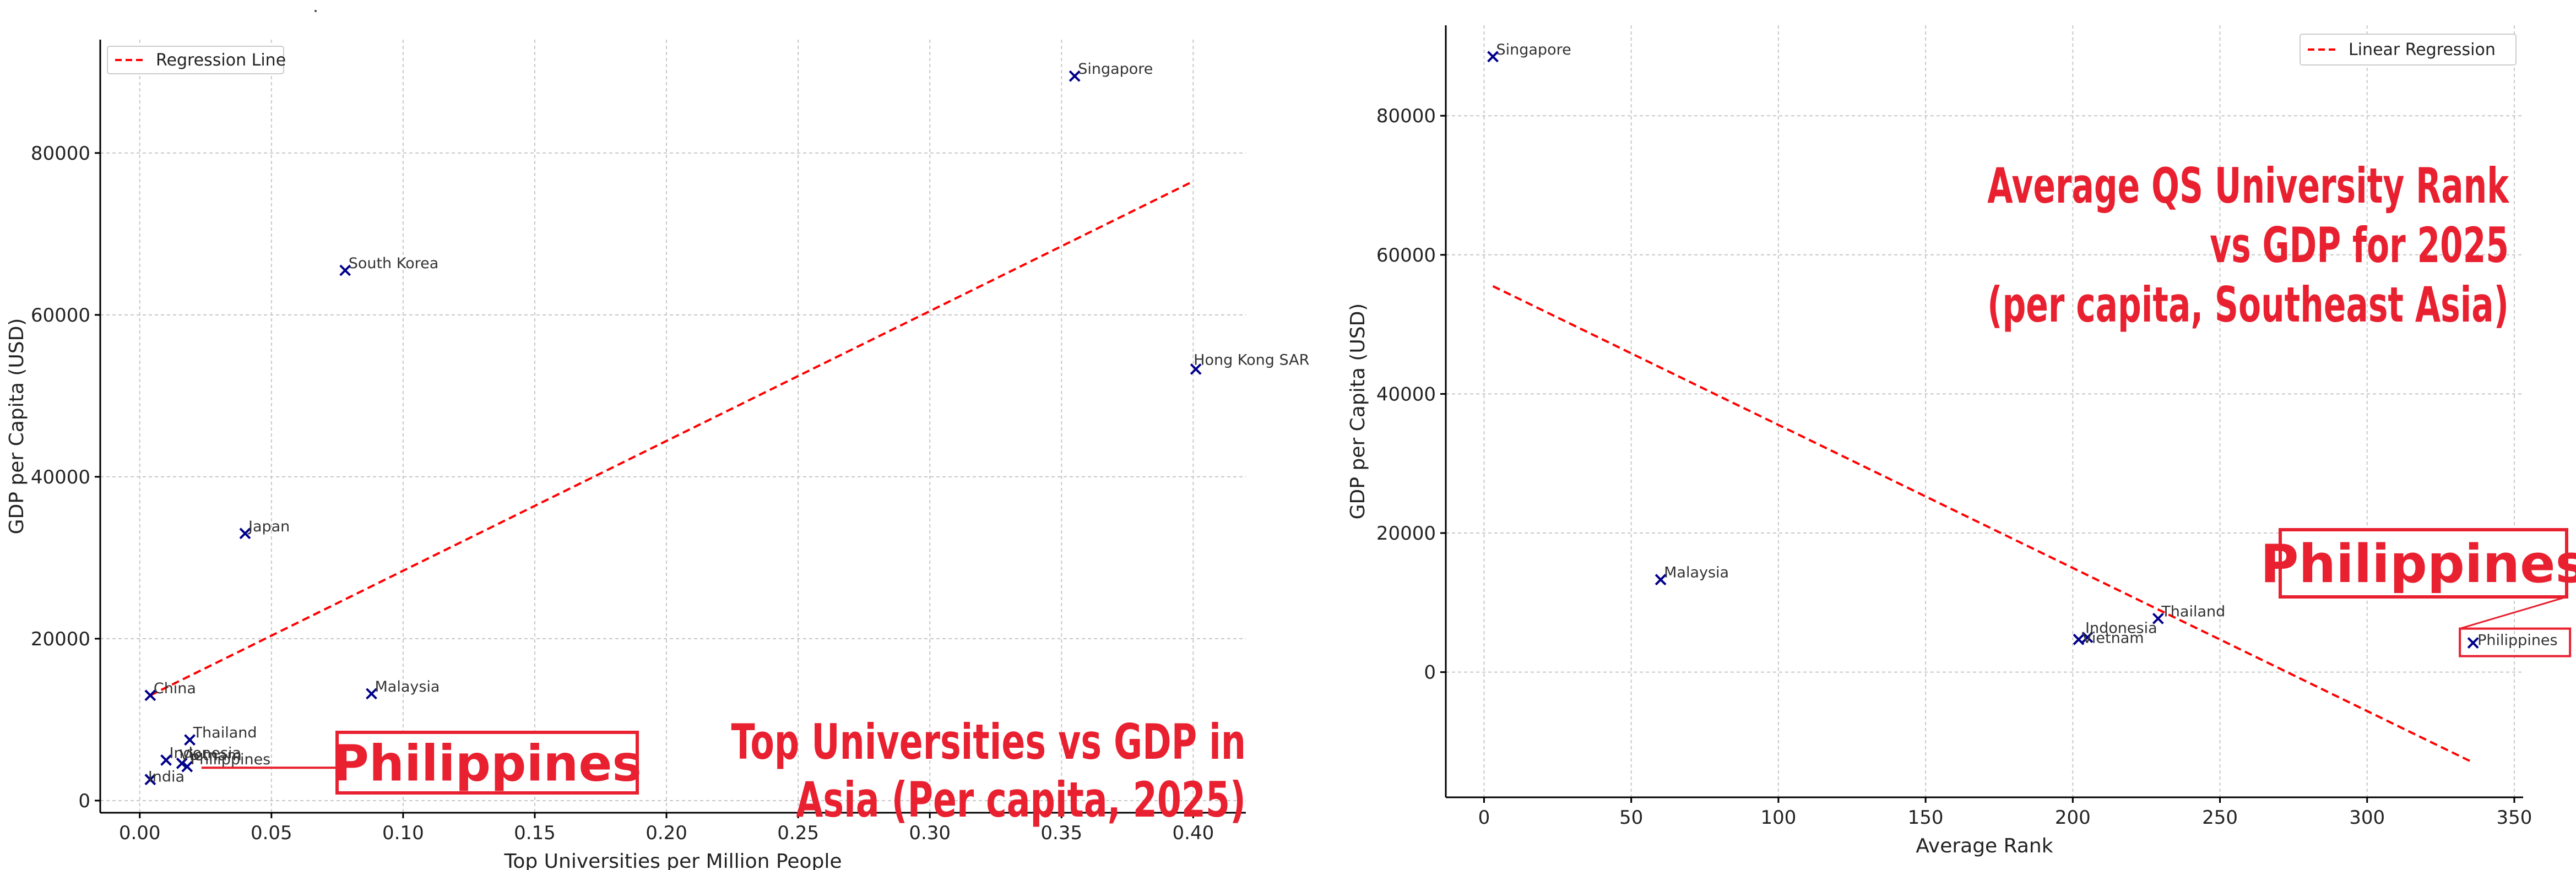  I want to click on title-line-2: Asia (Per capita, 2025), so click(1021, 801).